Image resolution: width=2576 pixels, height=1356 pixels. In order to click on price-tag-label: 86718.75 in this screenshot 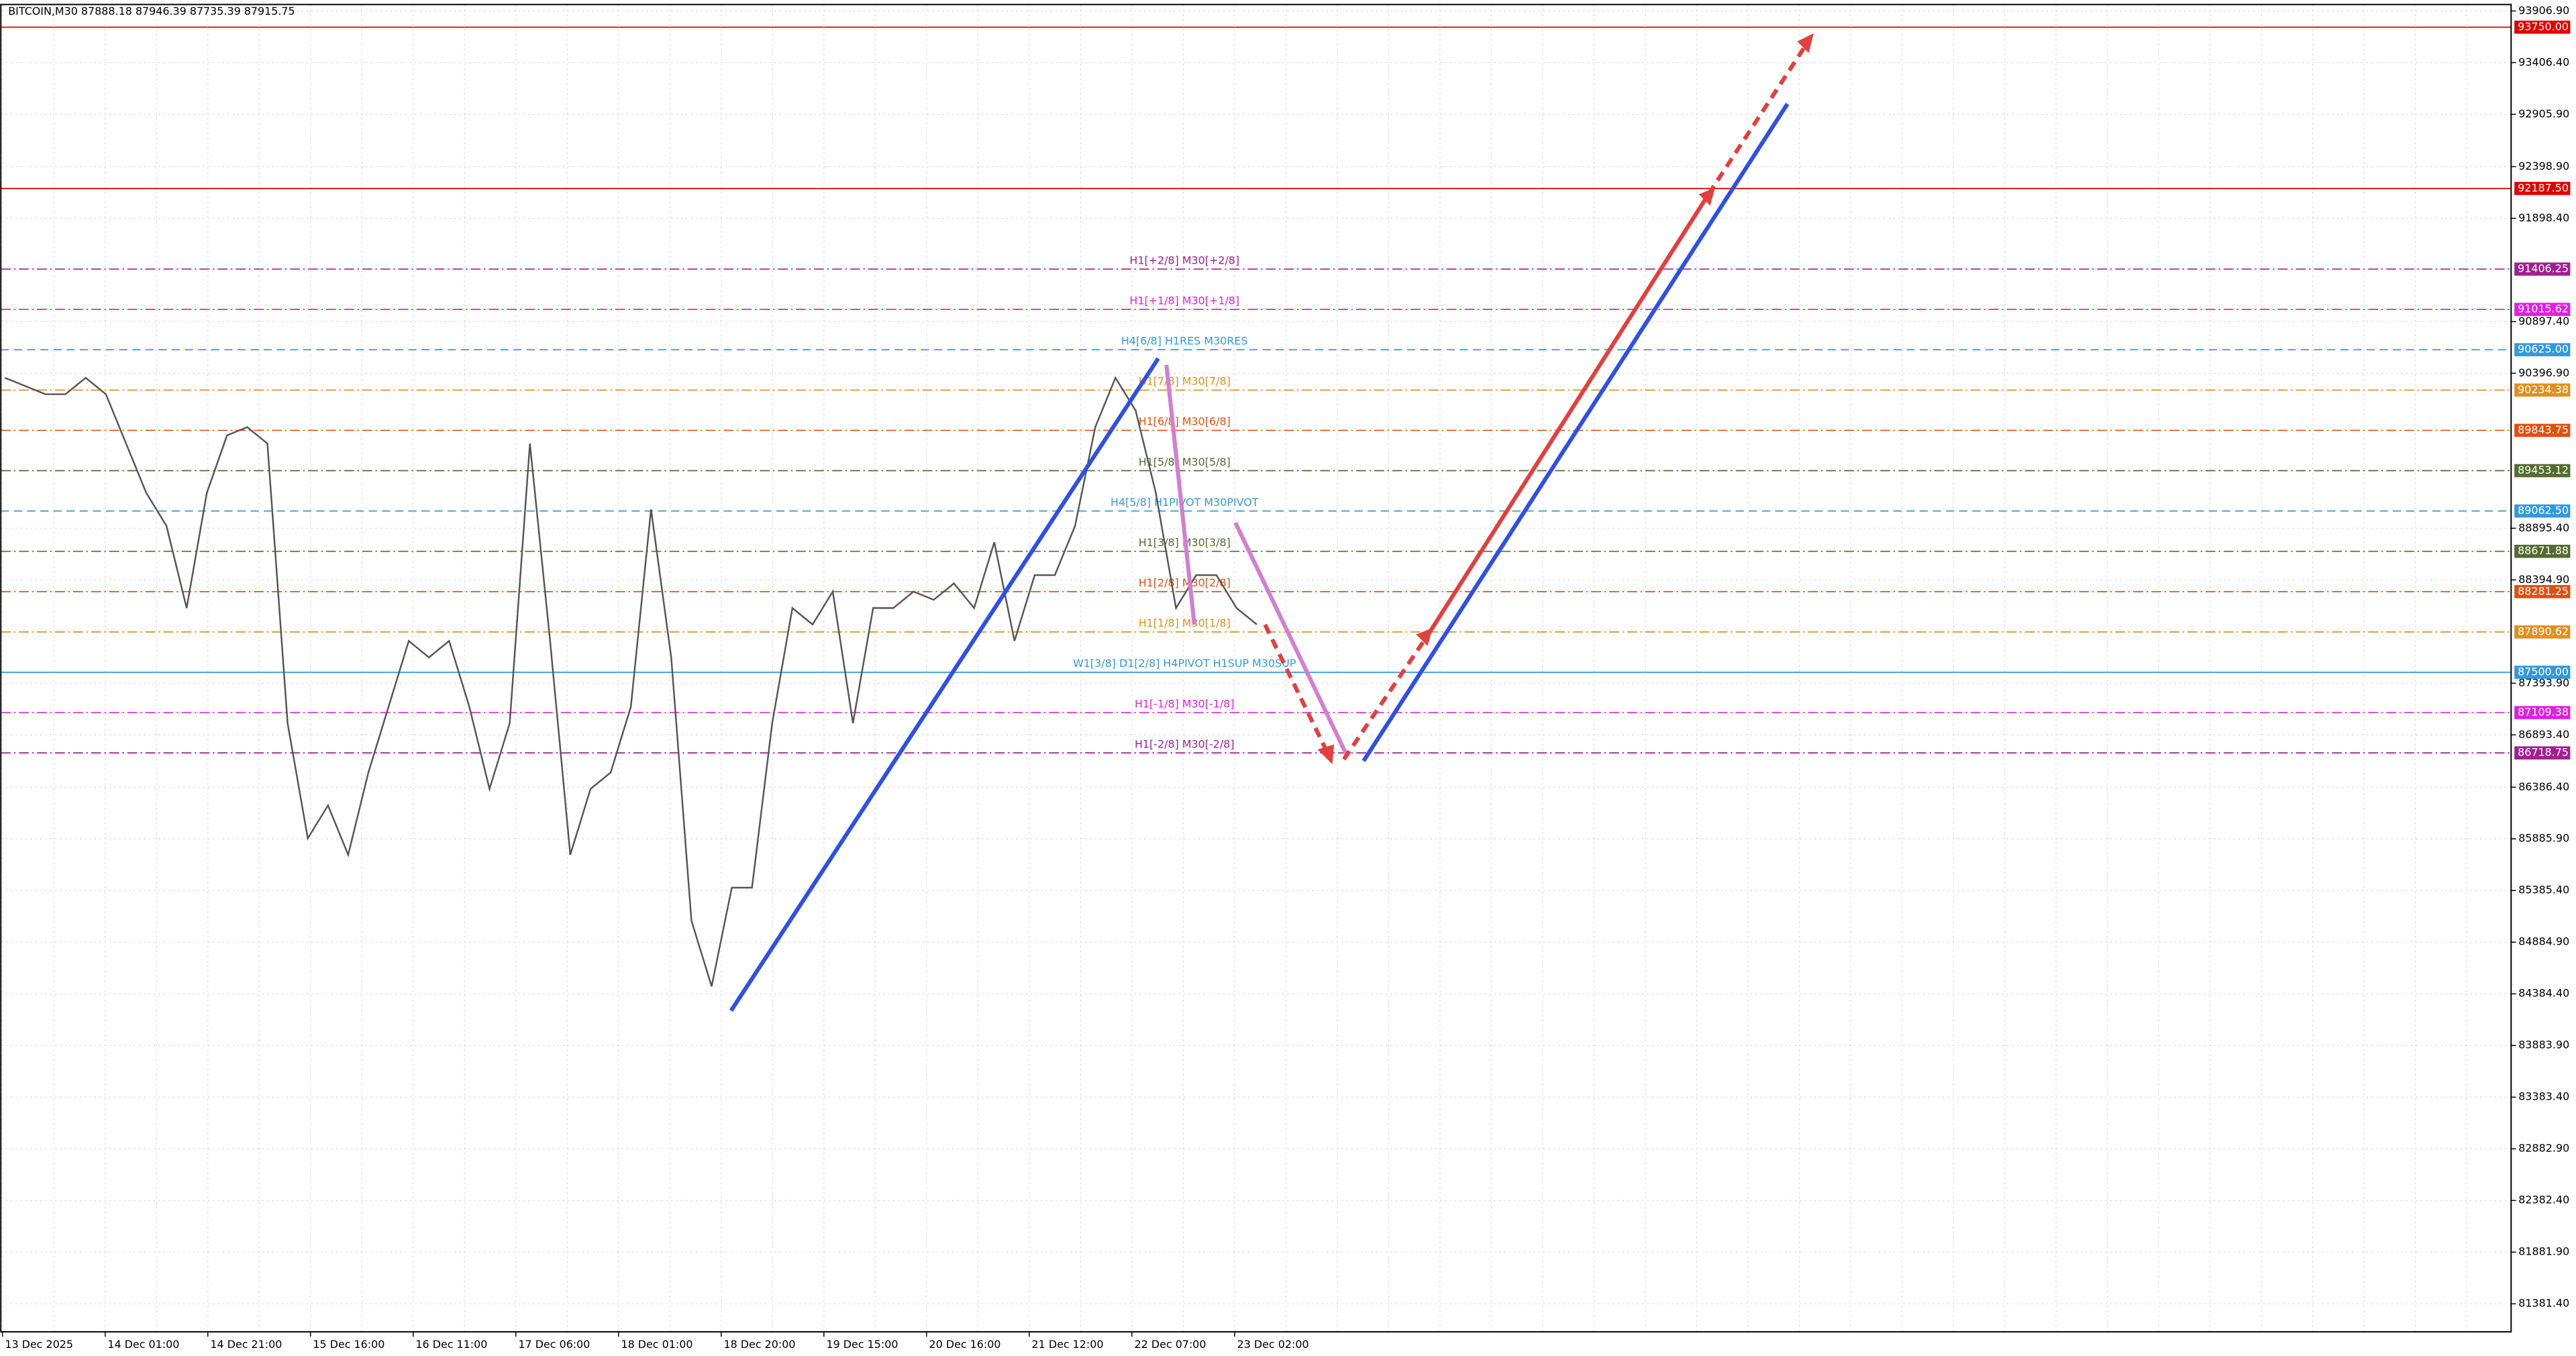, I will do `click(2543, 752)`.